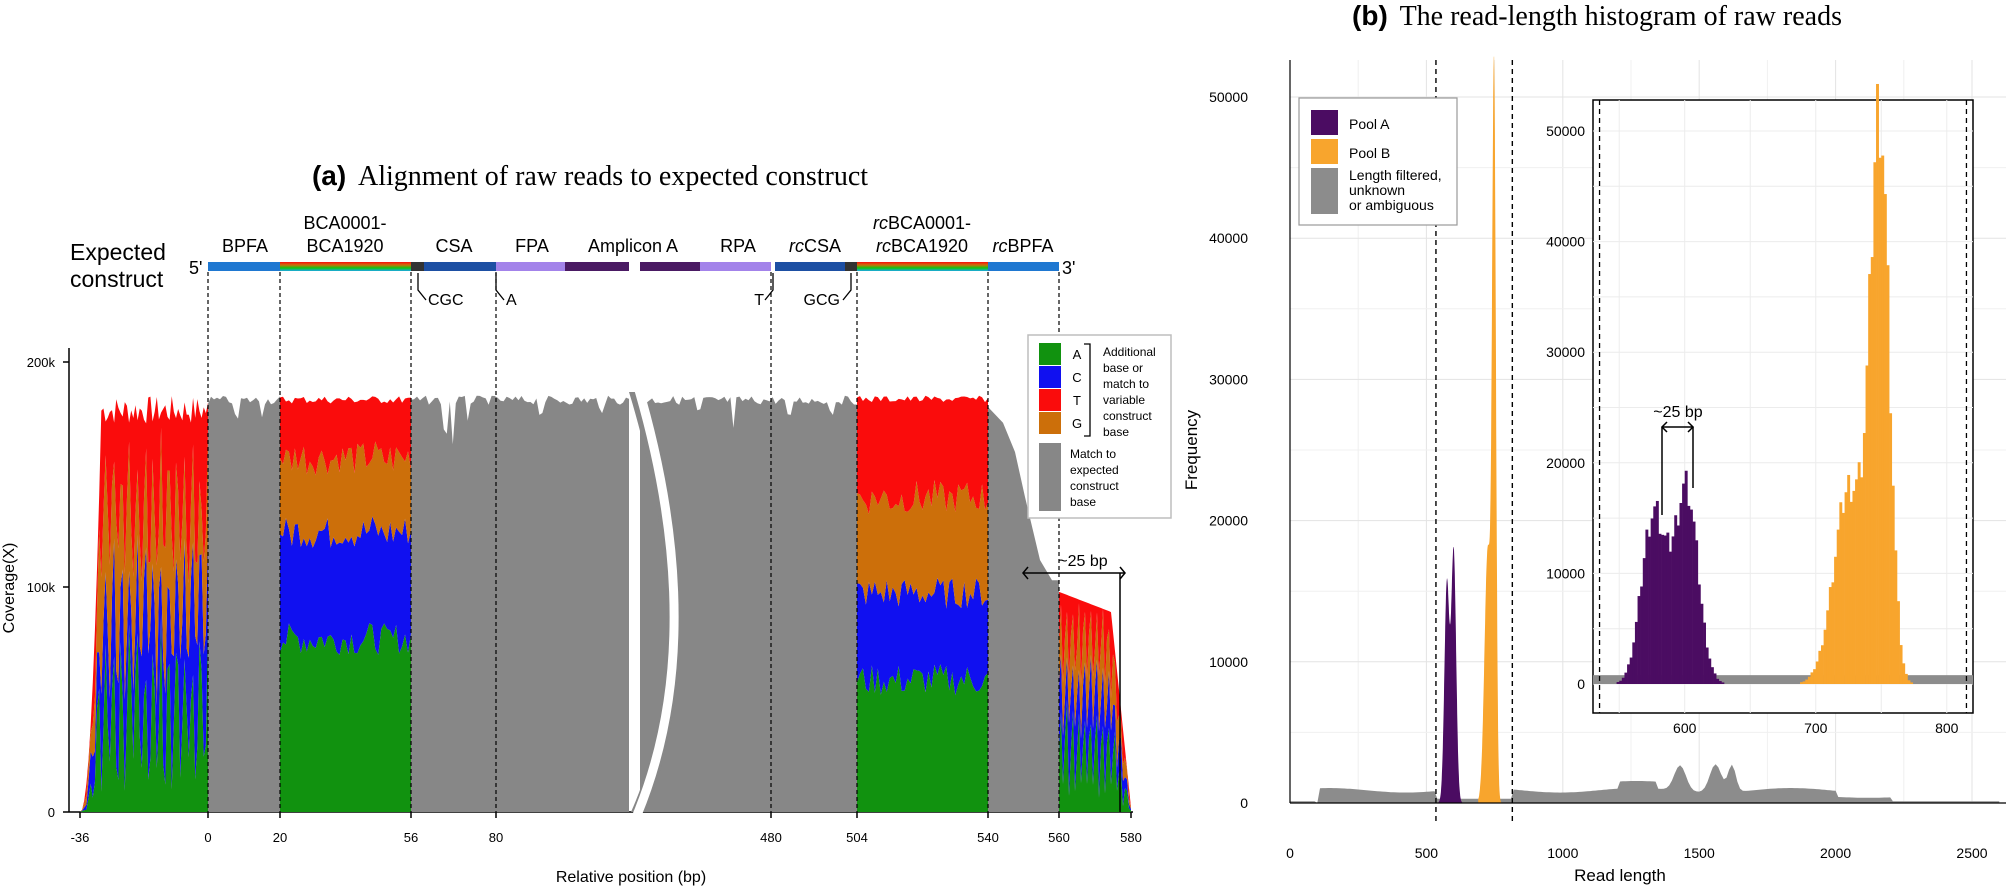  I want to click on y-tick-label-b: 40000, so click(1228, 238).